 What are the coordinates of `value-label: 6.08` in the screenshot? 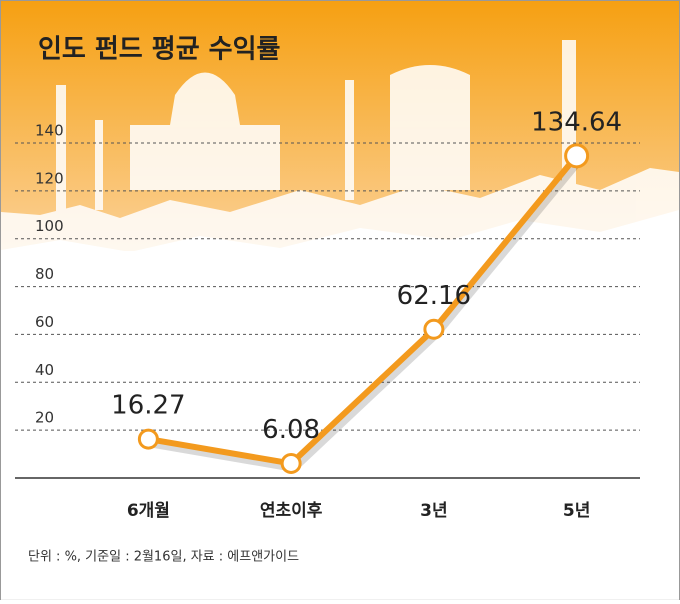 It's located at (291, 430).